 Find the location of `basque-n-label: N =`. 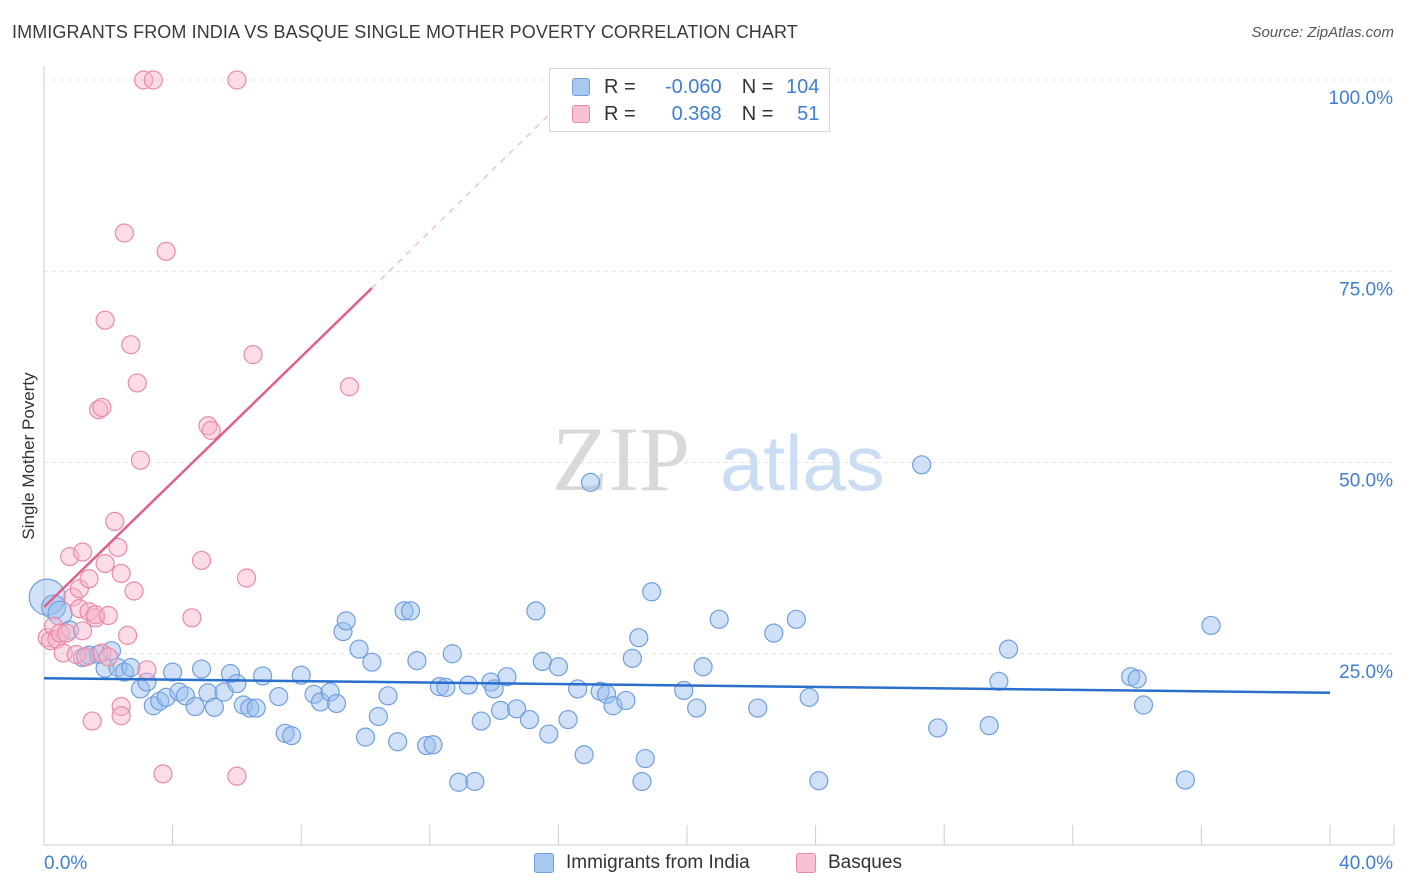

basque-n-label: N = is located at coordinates (757, 113).